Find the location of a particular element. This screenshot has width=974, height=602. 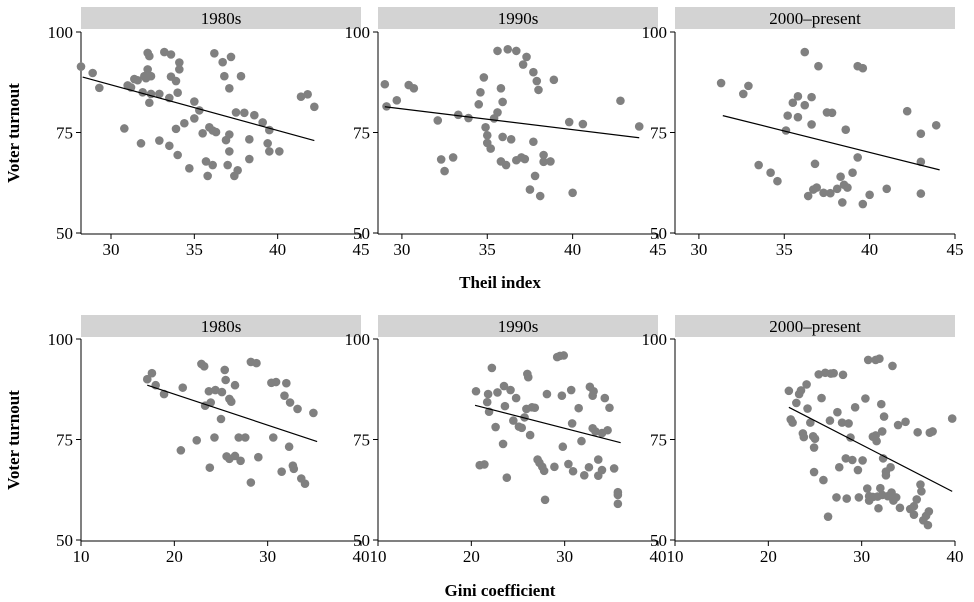

panel-strip-label: 1990s is located at coordinates (518, 18).